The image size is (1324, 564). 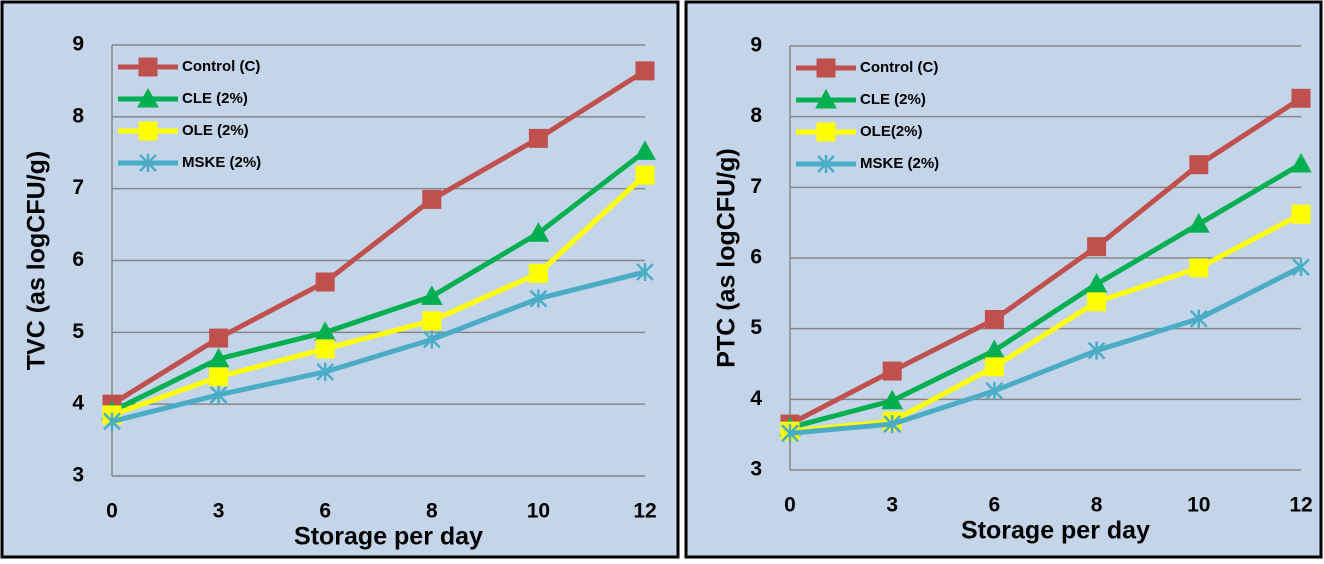 What do you see at coordinates (215, 130) in the screenshot?
I see `legend-label: OLE (2%)` at bounding box center [215, 130].